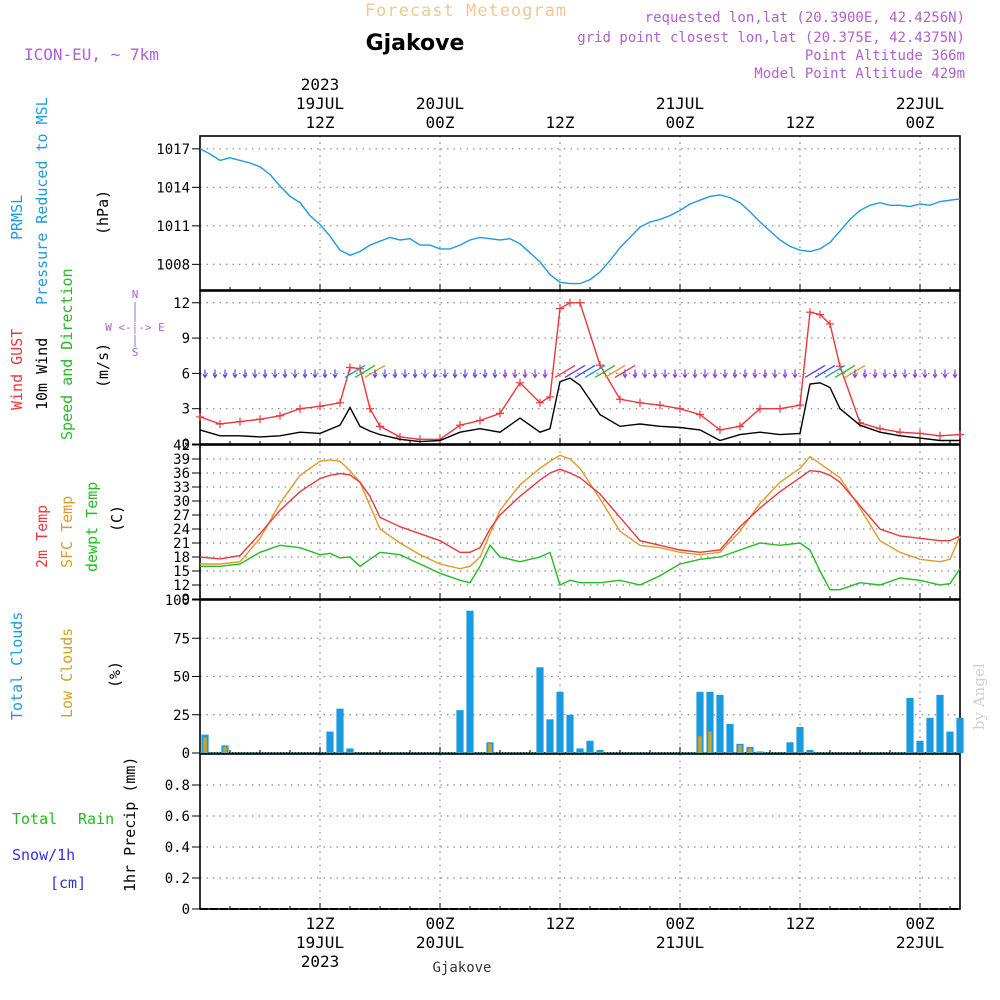 Image resolution: width=1000 pixels, height=1000 pixels. What do you see at coordinates (68, 883) in the screenshot?
I see `precip-label-cm: [cm]` at bounding box center [68, 883].